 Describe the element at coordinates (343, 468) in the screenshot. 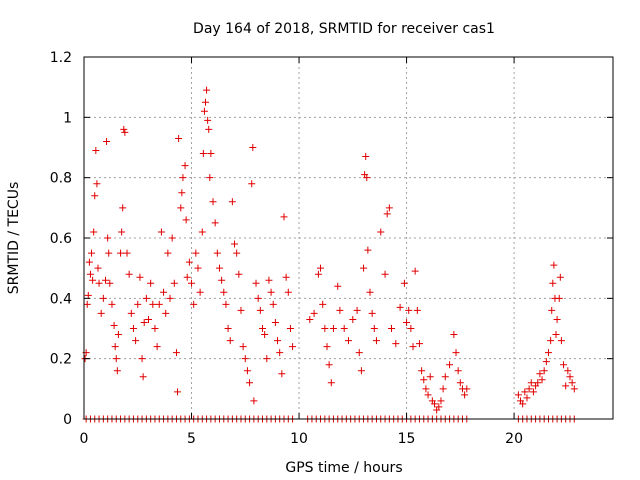

I see `x-axis-label: GPS time / hours` at that location.